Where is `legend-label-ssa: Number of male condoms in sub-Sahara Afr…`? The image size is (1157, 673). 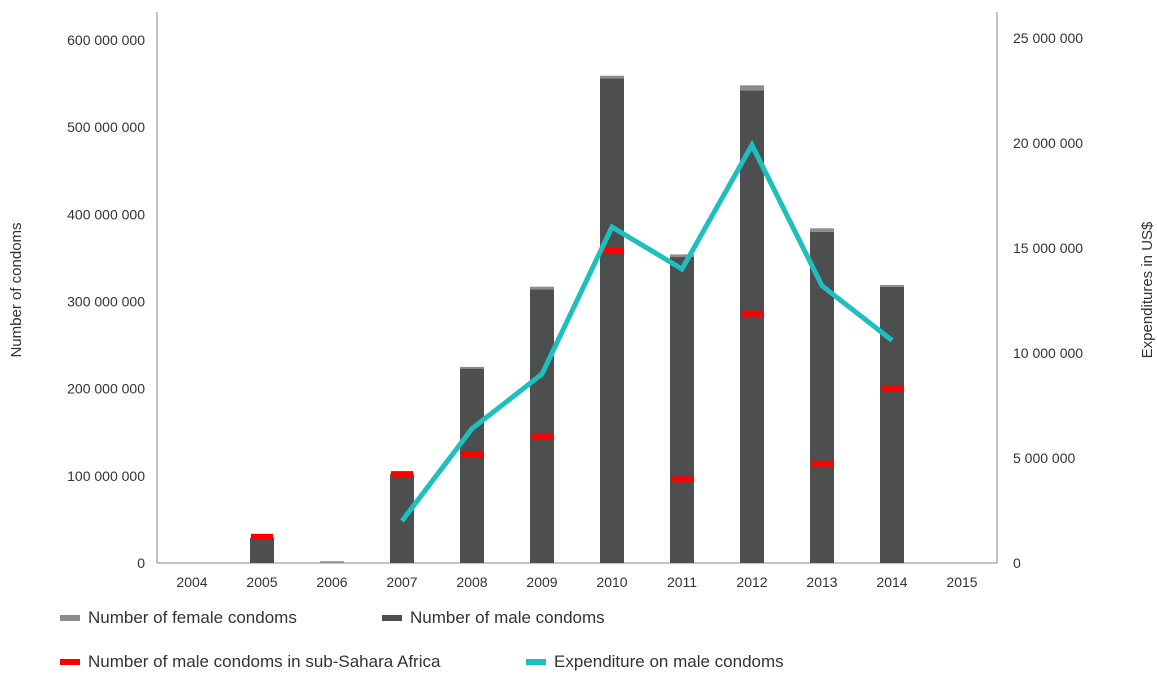 legend-label-ssa: Number of male condoms in sub-Sahara Afr… is located at coordinates (264, 661).